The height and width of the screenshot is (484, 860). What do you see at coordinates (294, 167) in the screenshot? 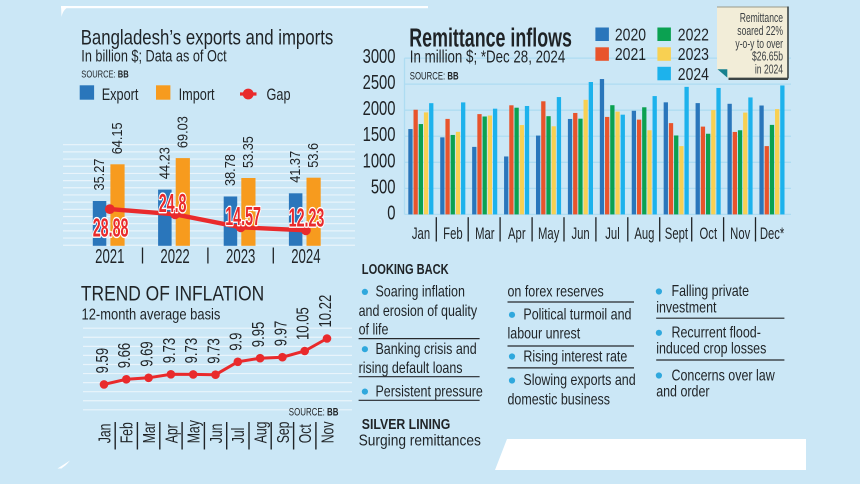
I see `svg-text: 41.37` at bounding box center [294, 167].